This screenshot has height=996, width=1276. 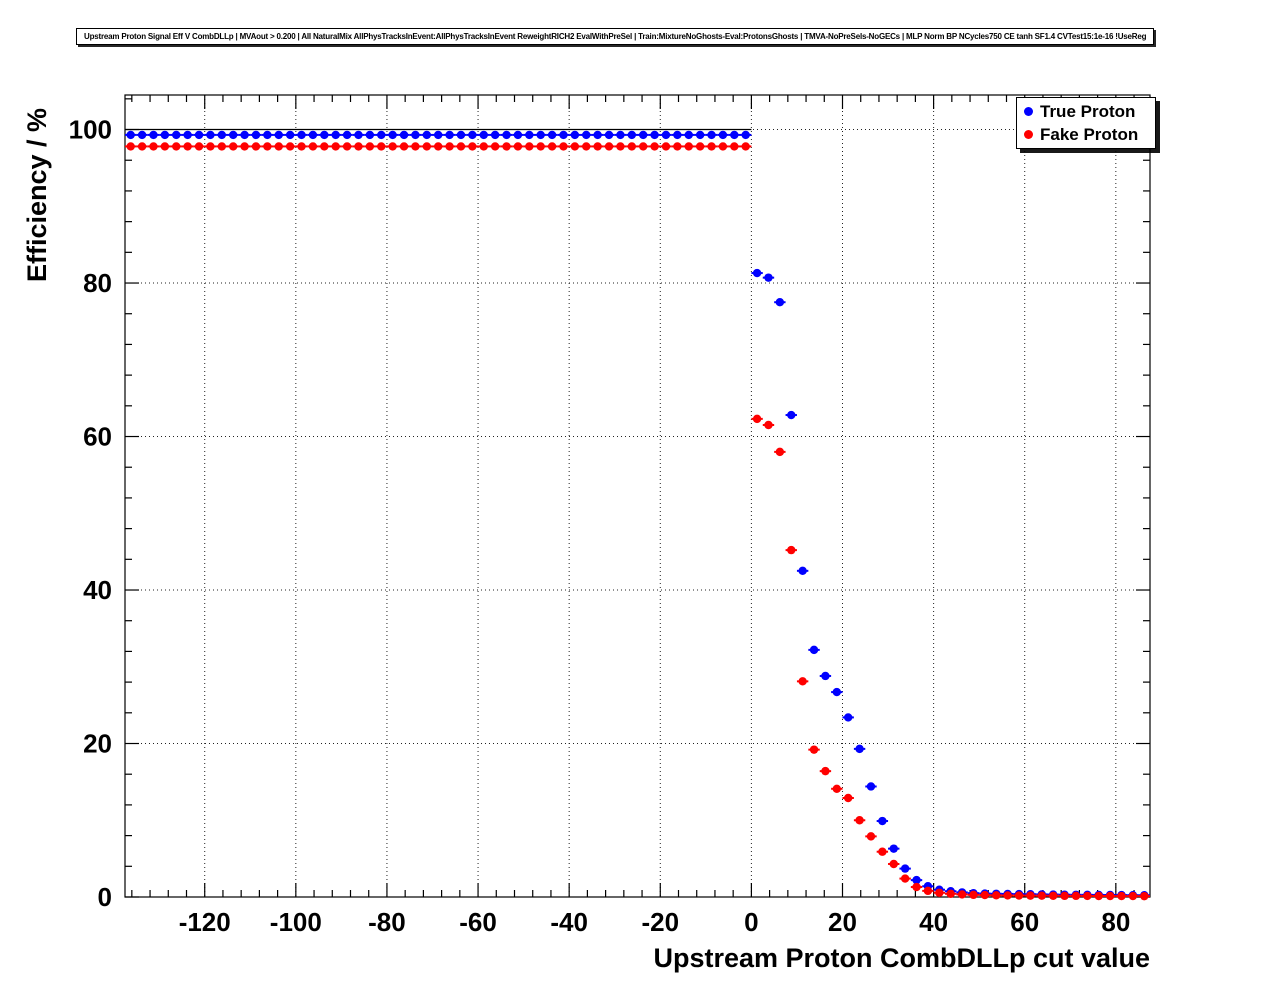 What do you see at coordinates (205, 922) in the screenshot?
I see `x-tick-label: -120` at bounding box center [205, 922].